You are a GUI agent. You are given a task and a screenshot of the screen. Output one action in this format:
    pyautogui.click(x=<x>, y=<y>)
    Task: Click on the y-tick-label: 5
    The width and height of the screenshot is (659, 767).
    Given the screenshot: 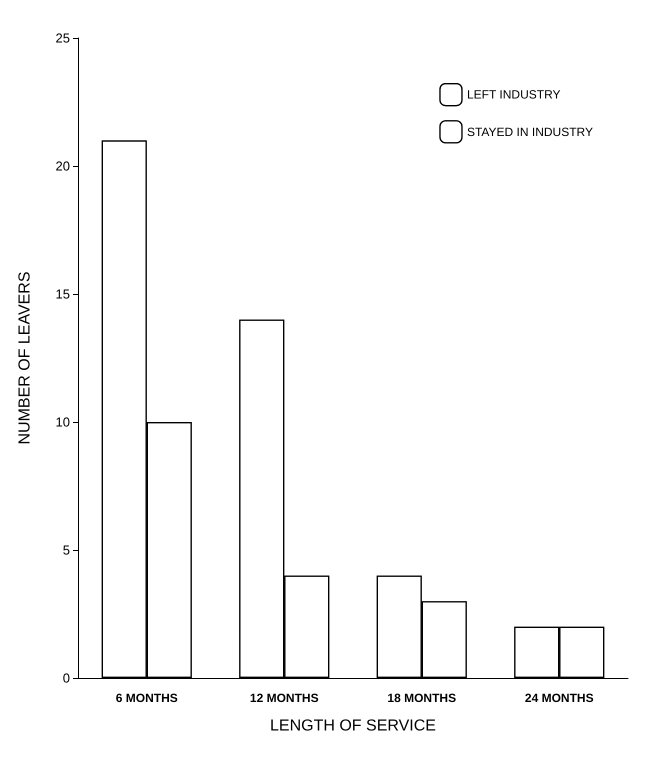 What is the action you would take?
    pyautogui.click(x=66, y=550)
    